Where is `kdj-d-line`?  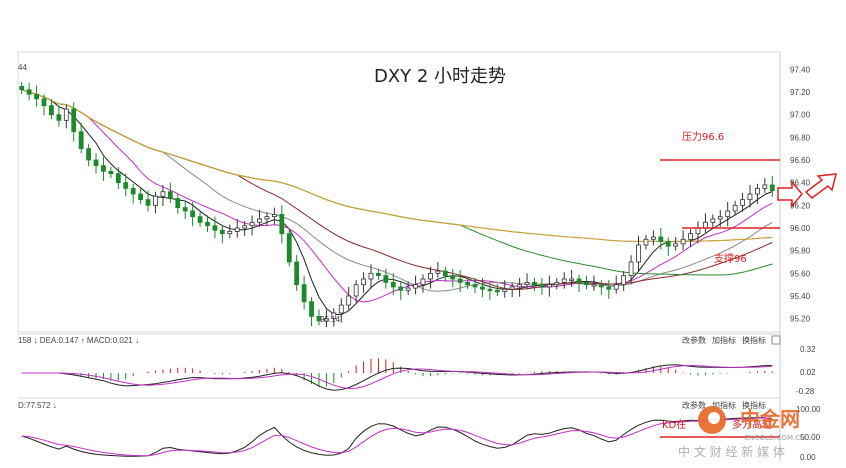 kdj-d-line is located at coordinates (397, 437).